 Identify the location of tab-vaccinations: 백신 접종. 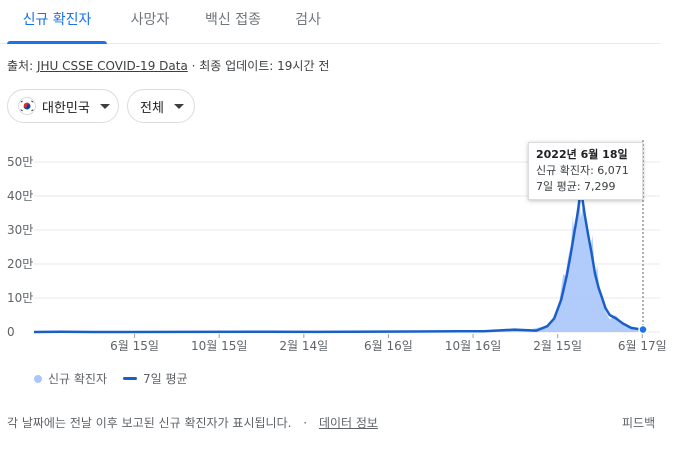
(233, 21).